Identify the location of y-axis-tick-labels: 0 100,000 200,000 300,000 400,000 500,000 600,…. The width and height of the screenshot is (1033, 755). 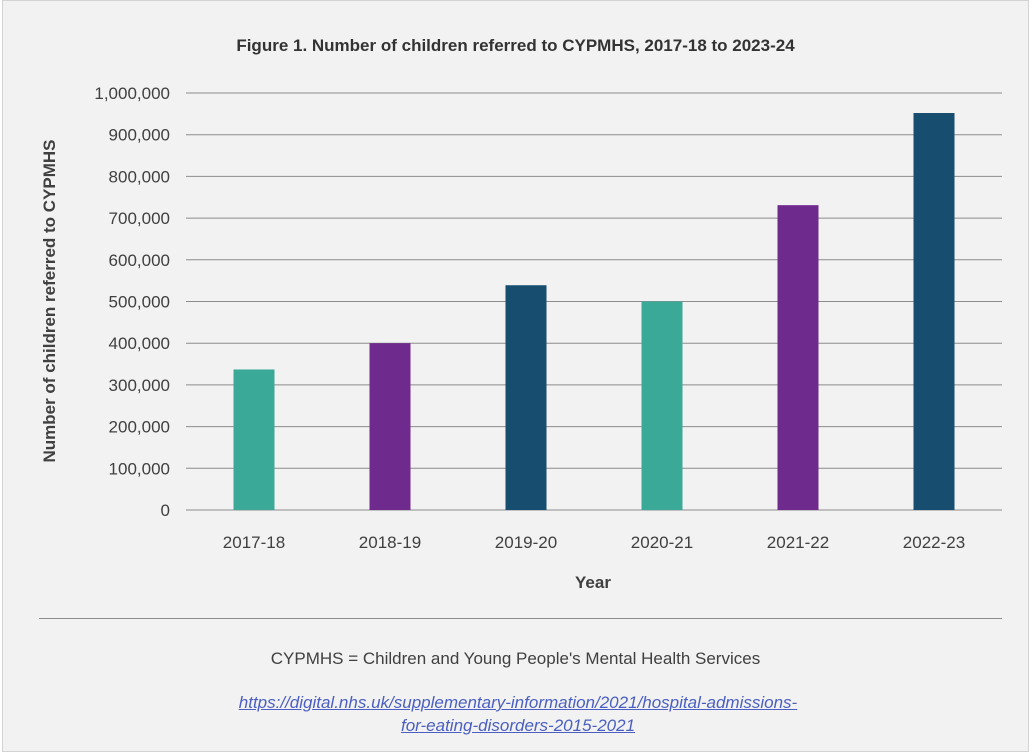
(132, 302).